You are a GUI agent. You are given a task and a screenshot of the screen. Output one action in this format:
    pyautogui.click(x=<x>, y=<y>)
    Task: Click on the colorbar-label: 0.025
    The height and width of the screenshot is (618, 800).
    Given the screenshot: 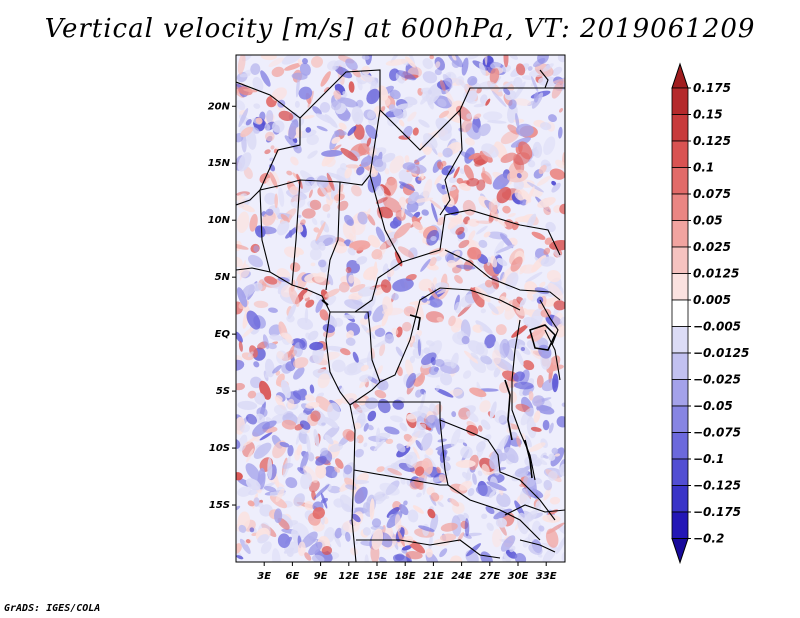 What is the action you would take?
    pyautogui.click(x=712, y=247)
    